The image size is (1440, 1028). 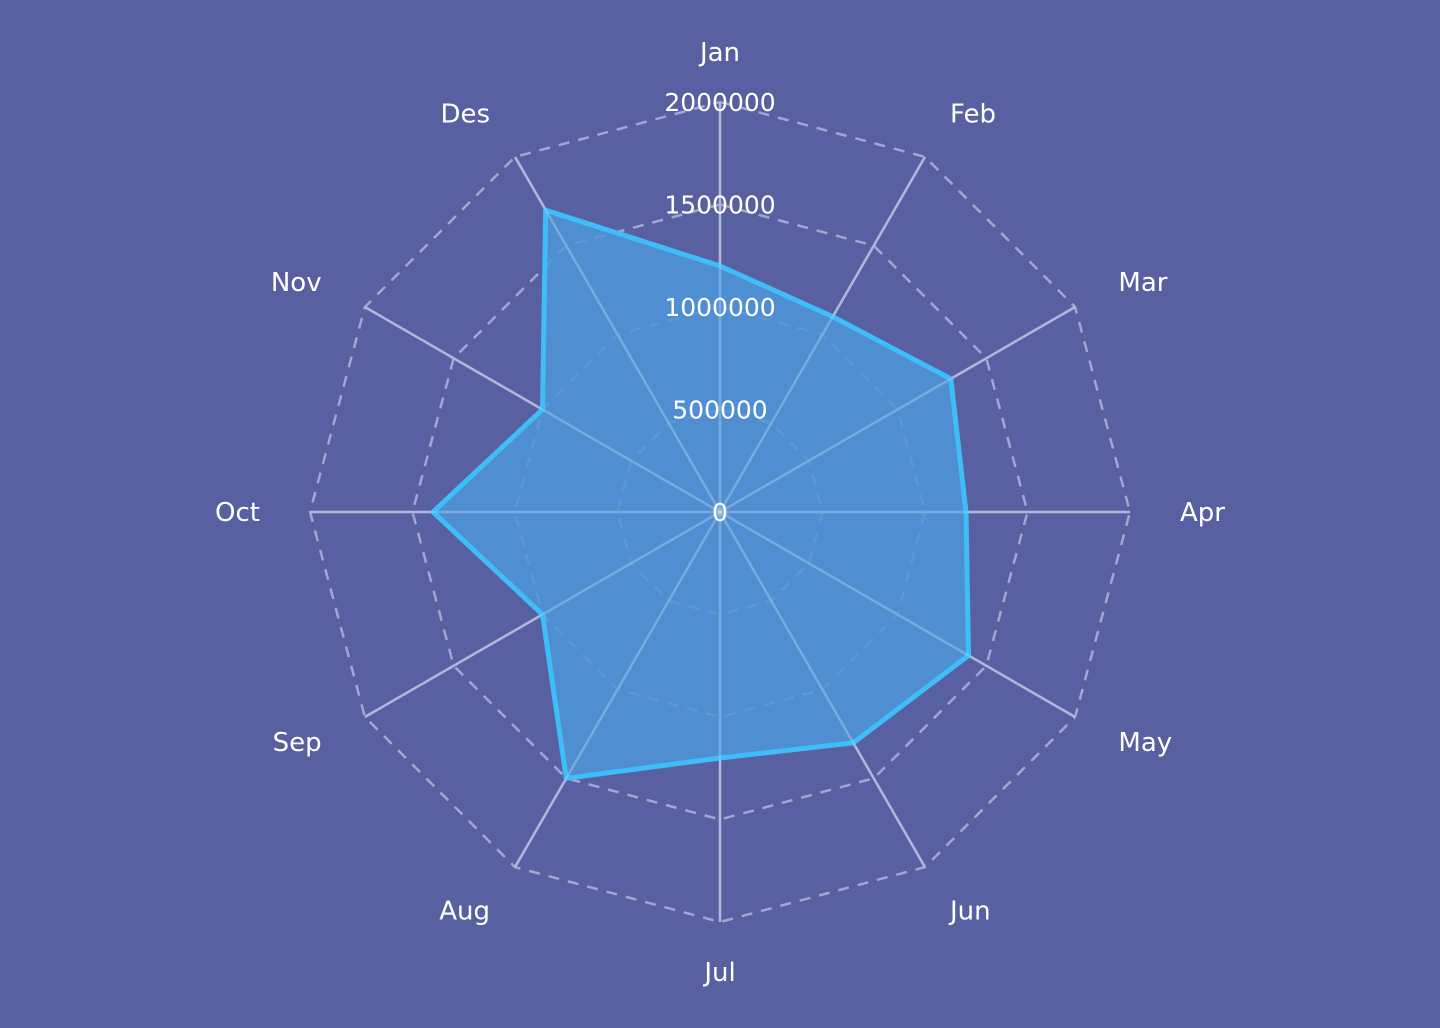 I want to click on radial-tick-label: 0, so click(x=720, y=512).